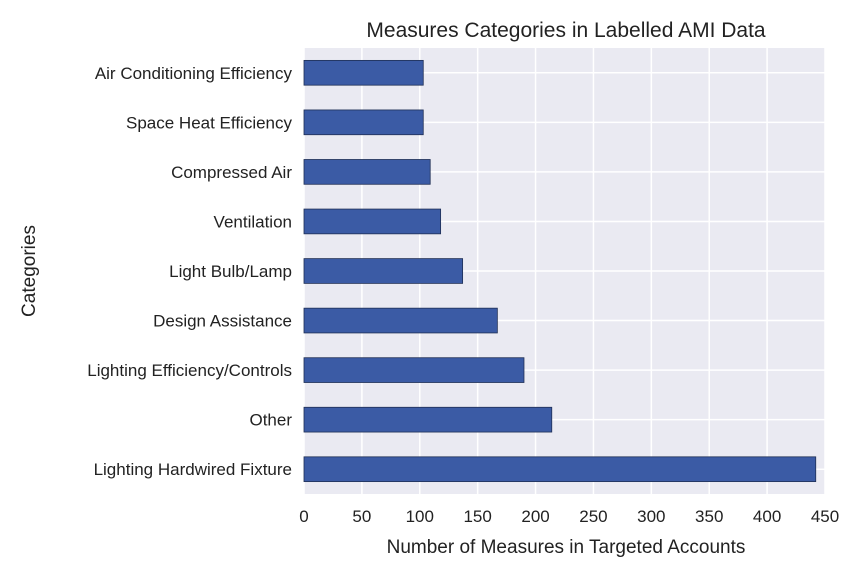  I want to click on category-label: Compressed Air, so click(231, 172).